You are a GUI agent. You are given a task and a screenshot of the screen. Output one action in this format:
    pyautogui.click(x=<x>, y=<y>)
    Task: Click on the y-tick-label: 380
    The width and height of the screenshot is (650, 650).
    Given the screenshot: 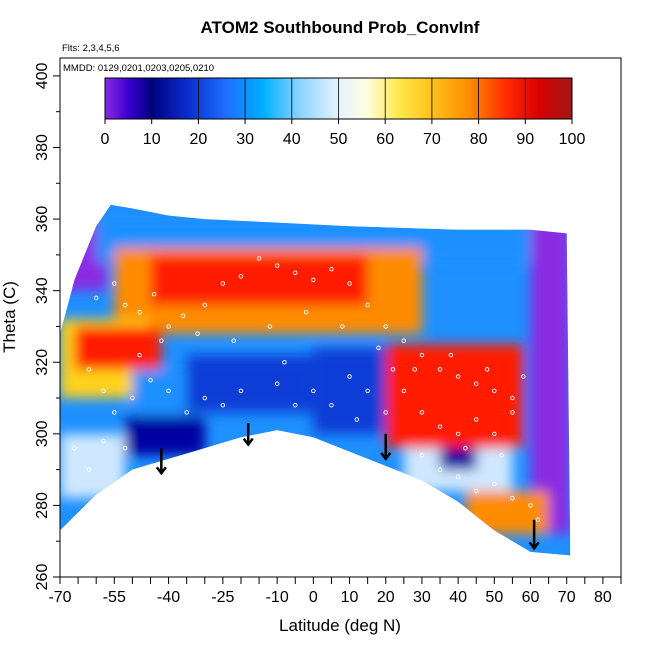 What is the action you would take?
    pyautogui.click(x=42, y=147)
    